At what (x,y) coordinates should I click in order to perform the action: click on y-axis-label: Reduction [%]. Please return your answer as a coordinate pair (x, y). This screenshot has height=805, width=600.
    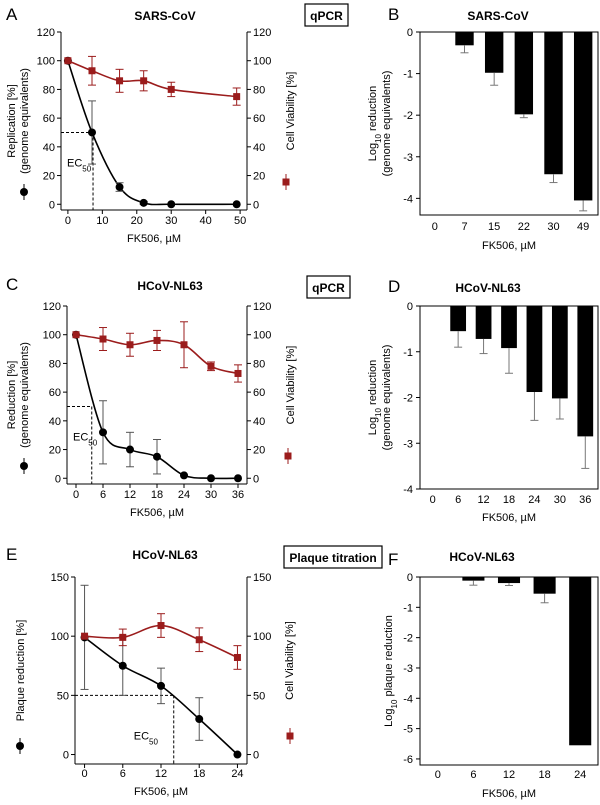
    Looking at the image, I should click on (12, 395).